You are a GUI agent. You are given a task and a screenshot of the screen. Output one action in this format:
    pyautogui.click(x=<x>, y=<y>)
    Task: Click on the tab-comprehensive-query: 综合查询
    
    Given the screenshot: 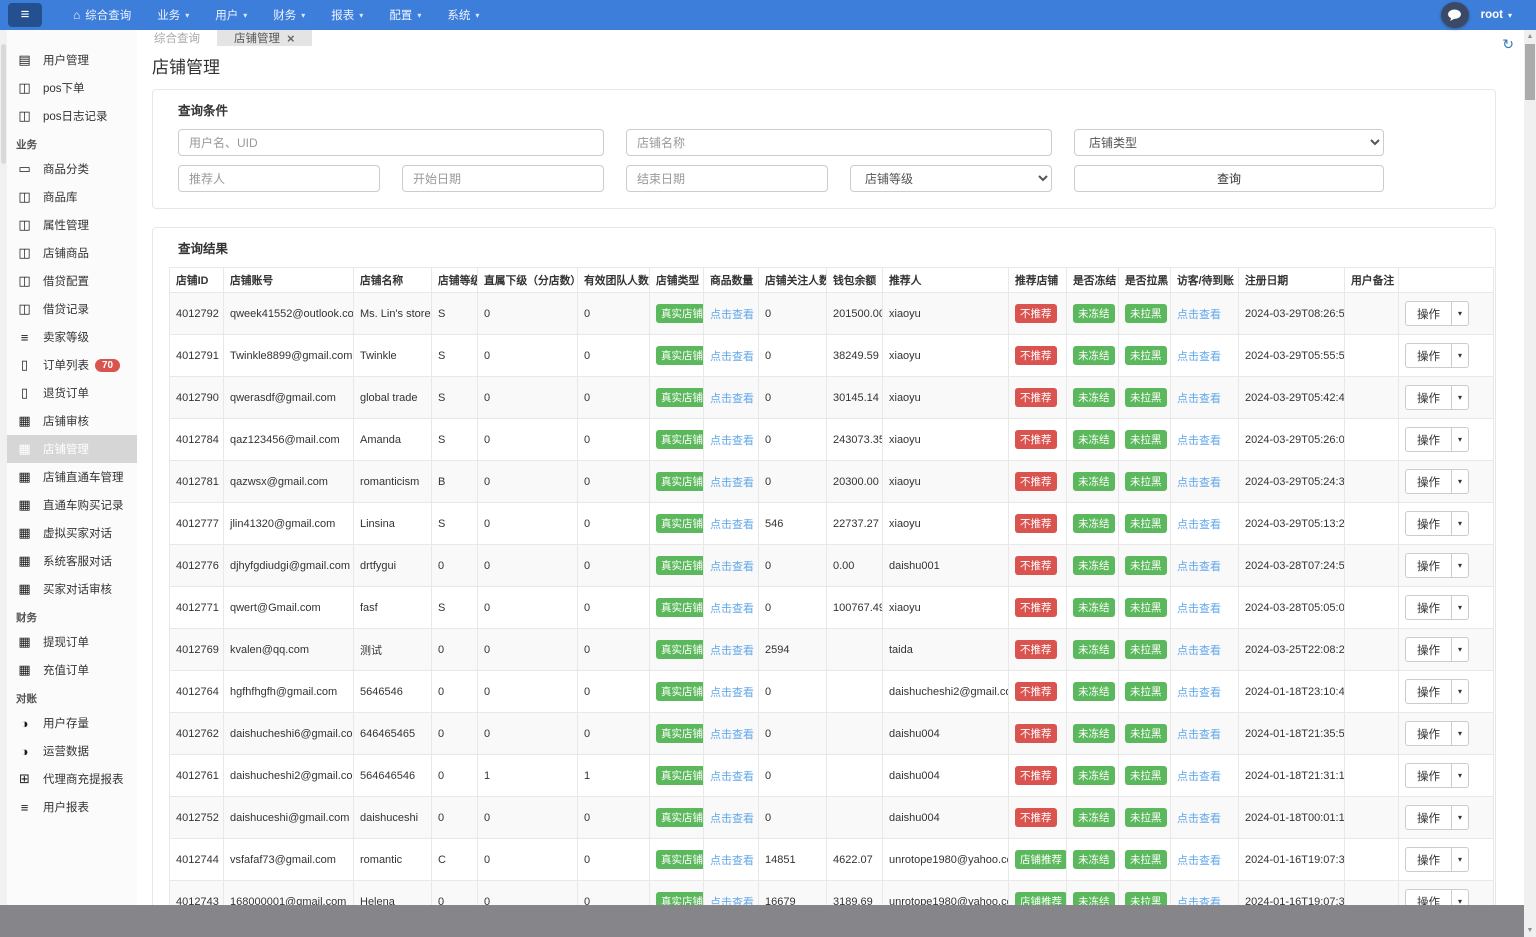 What is the action you would take?
    pyautogui.click(x=177, y=38)
    